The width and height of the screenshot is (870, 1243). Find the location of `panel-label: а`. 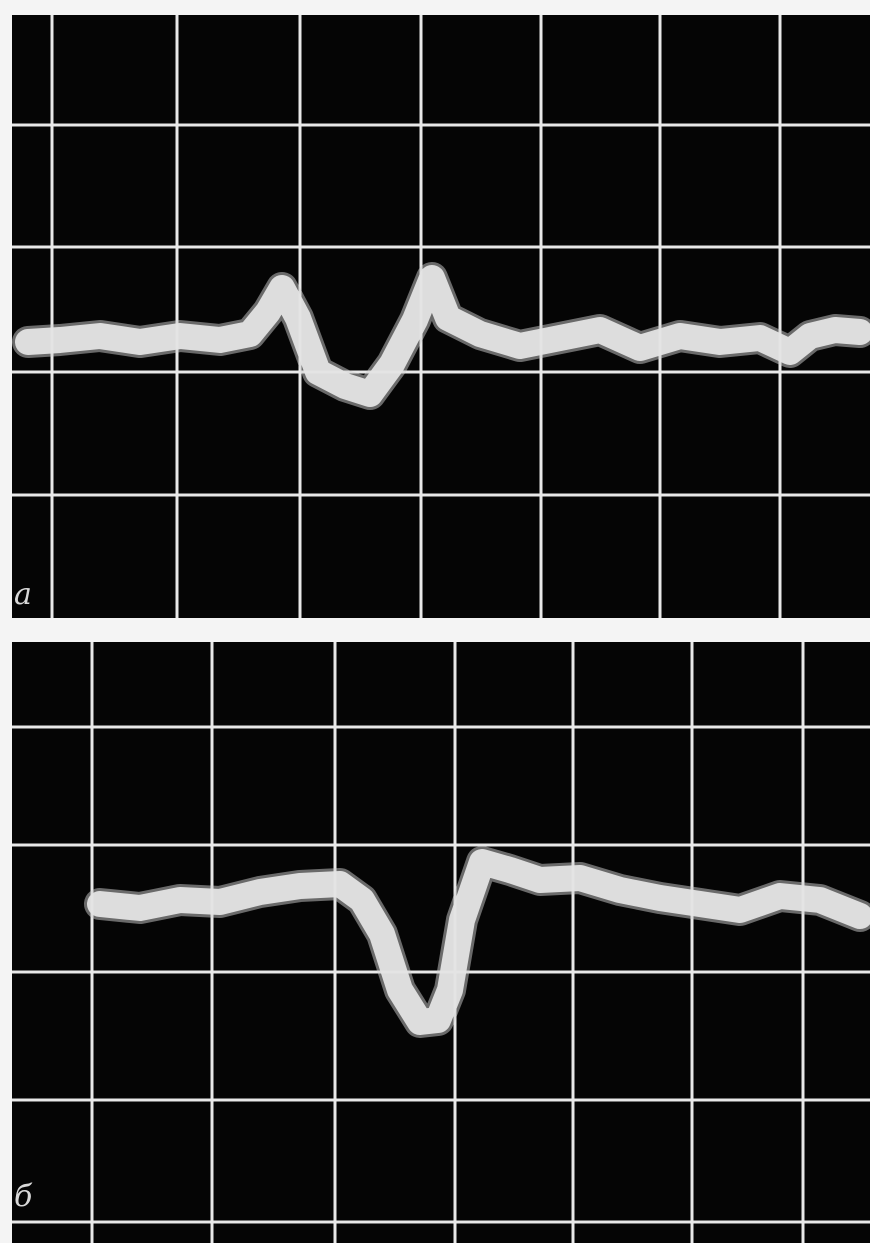

panel-label: а is located at coordinates (23, 594).